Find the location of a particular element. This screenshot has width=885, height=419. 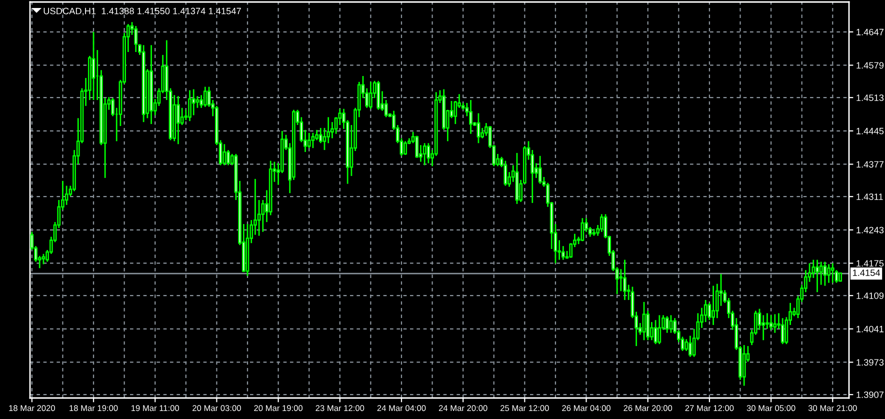

x-tick-label: 27 Mar 12:00 is located at coordinates (709, 408).